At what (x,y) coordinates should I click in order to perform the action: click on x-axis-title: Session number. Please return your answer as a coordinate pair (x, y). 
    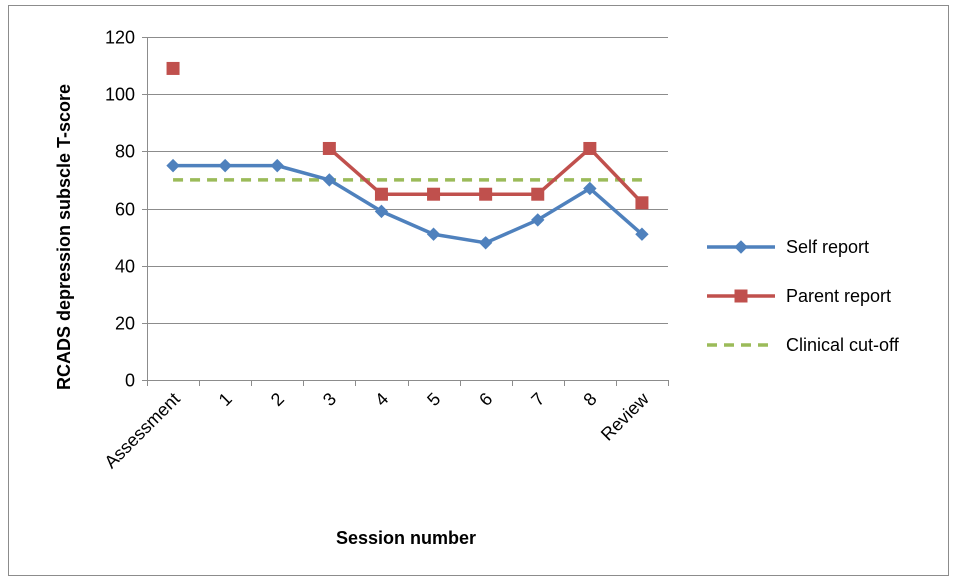
    Looking at the image, I should click on (406, 538).